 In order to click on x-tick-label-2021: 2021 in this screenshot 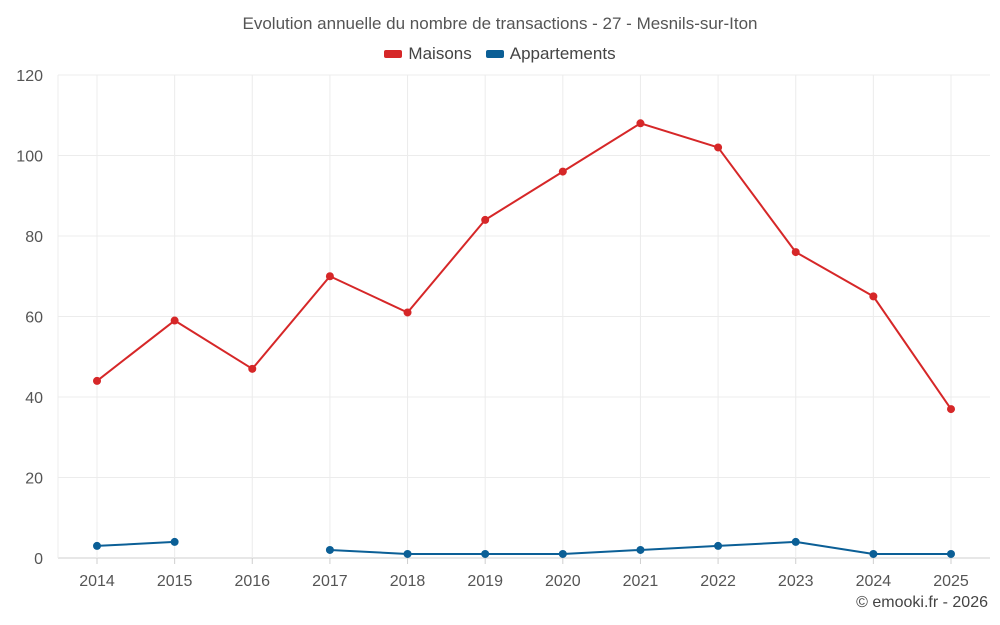, I will do `click(641, 581)`.